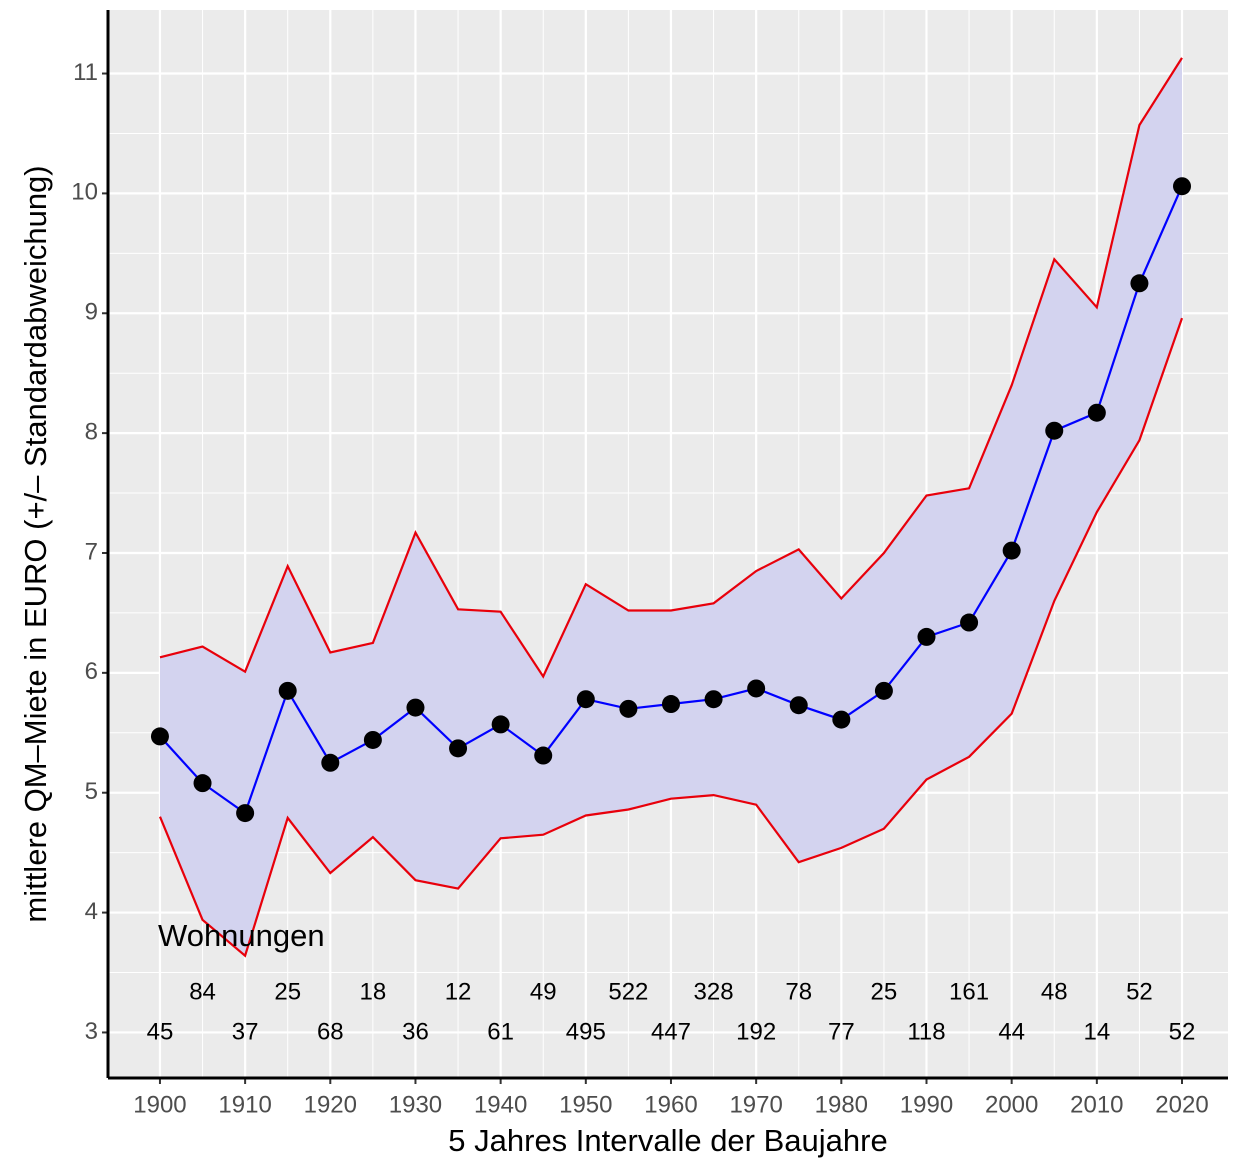 Image resolution: width=1237 pixels, height=1174 pixels. What do you see at coordinates (671, 1031) in the screenshot?
I see `count-label: 447` at bounding box center [671, 1031].